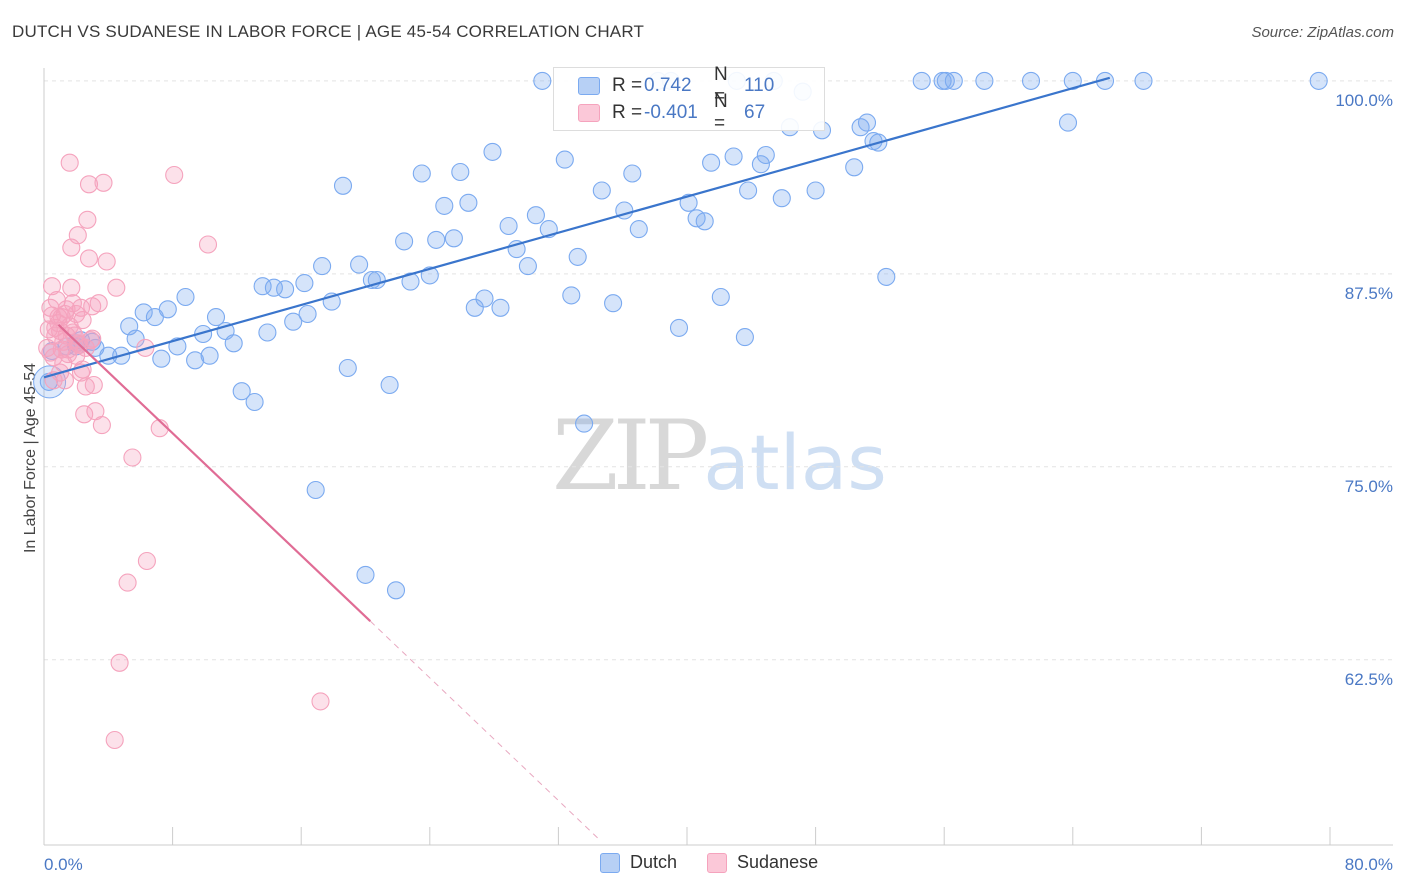 This screenshot has width=1406, height=892. I want to click on legend-item-dutch: Dutch, so click(638, 862).